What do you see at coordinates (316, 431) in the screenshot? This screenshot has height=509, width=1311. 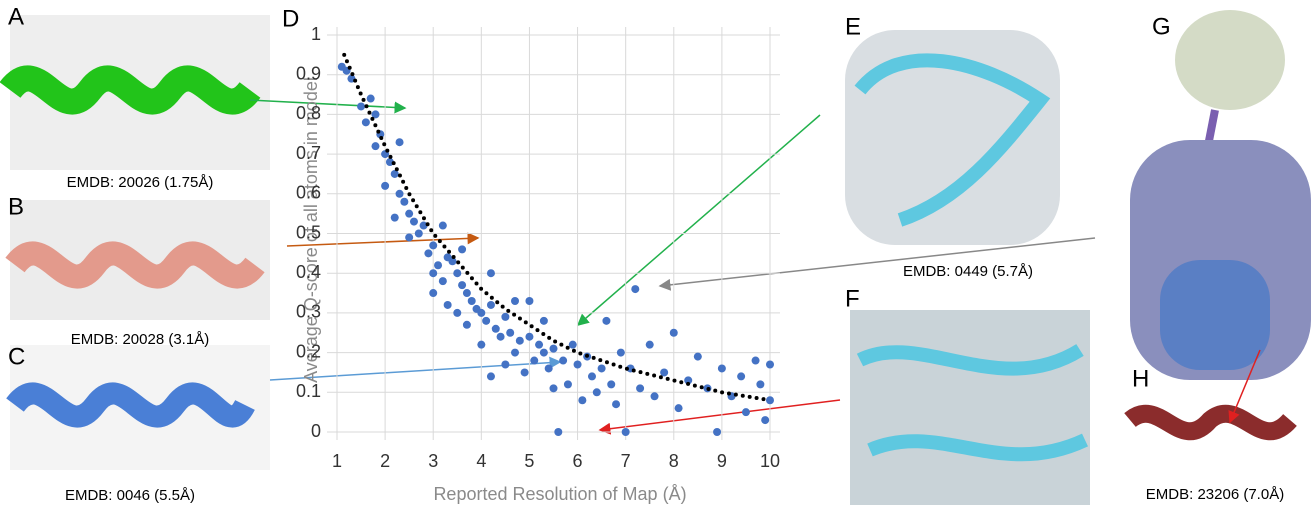 I see `y-tick-label: 0` at bounding box center [316, 431].